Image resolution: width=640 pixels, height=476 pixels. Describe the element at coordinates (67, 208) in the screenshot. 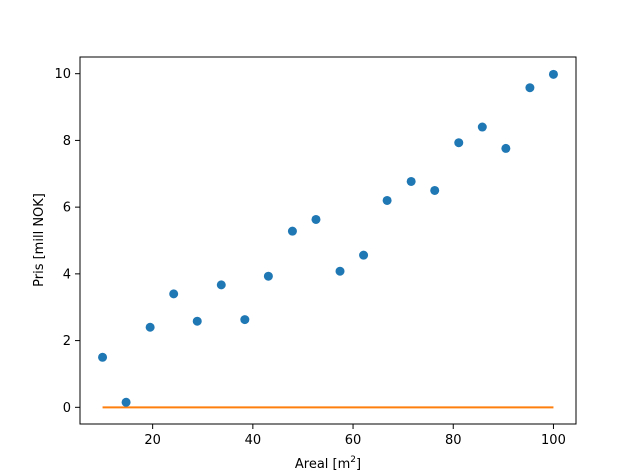

I see `y-tick-label: 6` at that location.